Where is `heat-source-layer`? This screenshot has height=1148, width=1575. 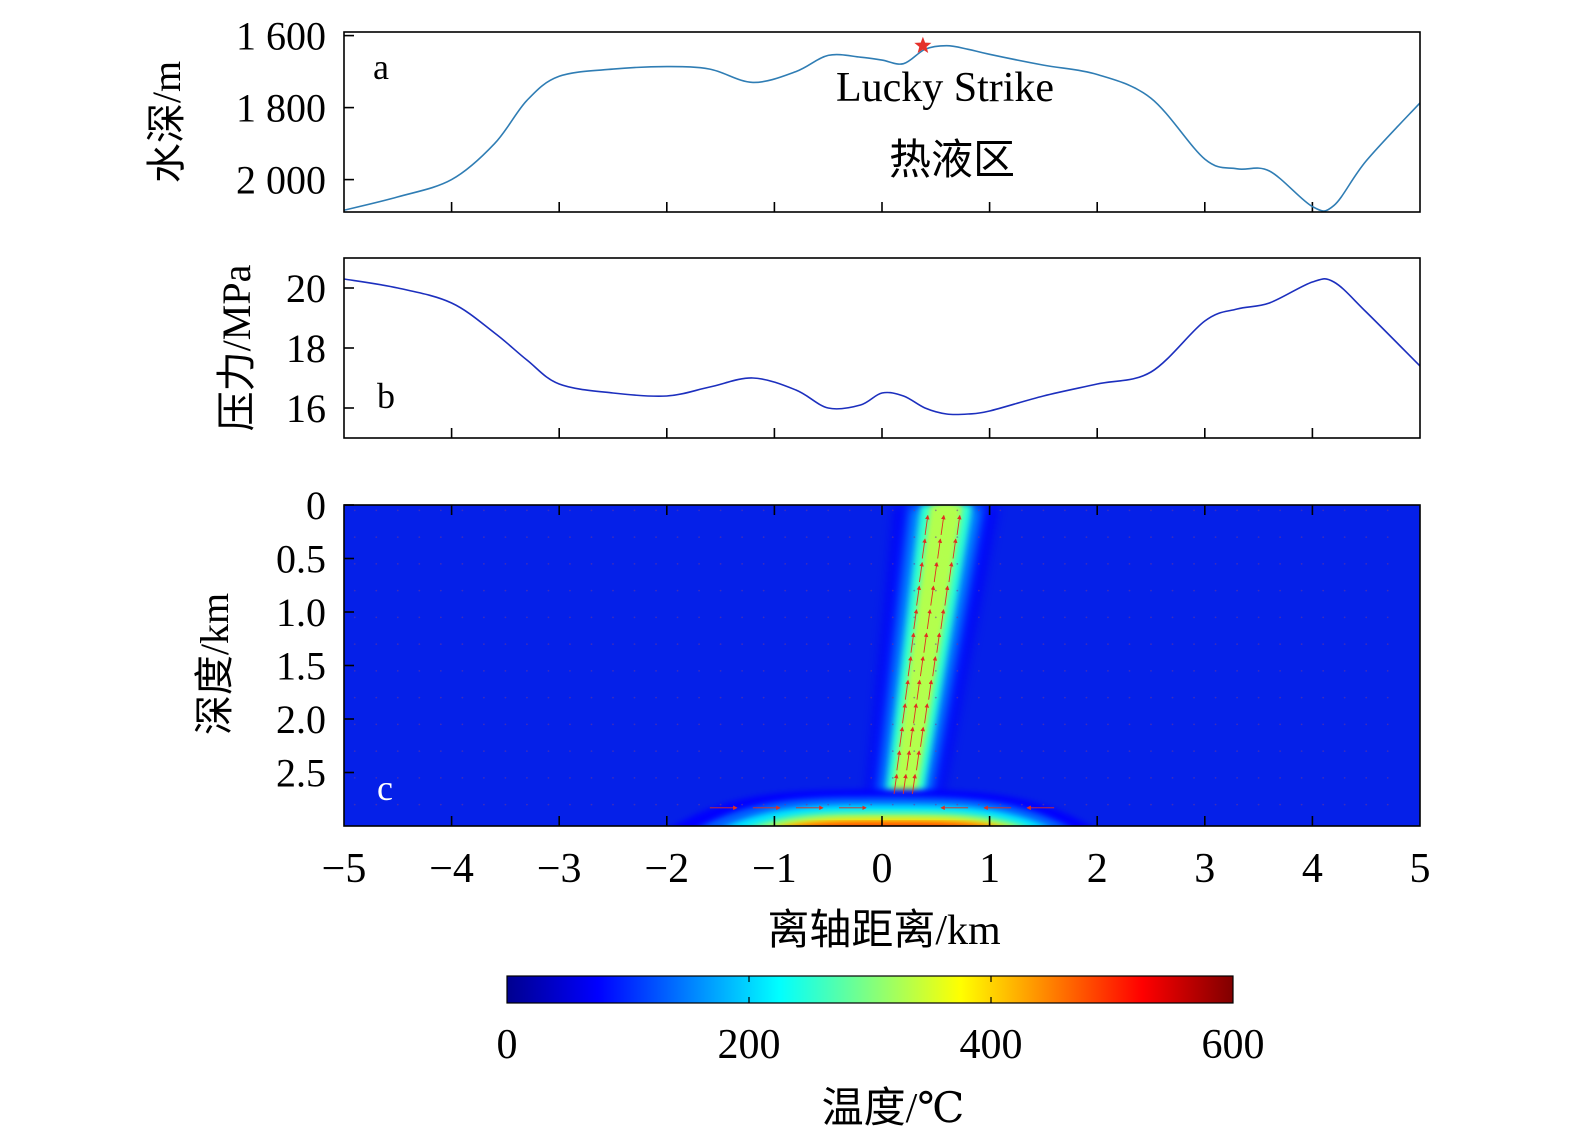
heat-source-layer is located at coordinates (891, 823).